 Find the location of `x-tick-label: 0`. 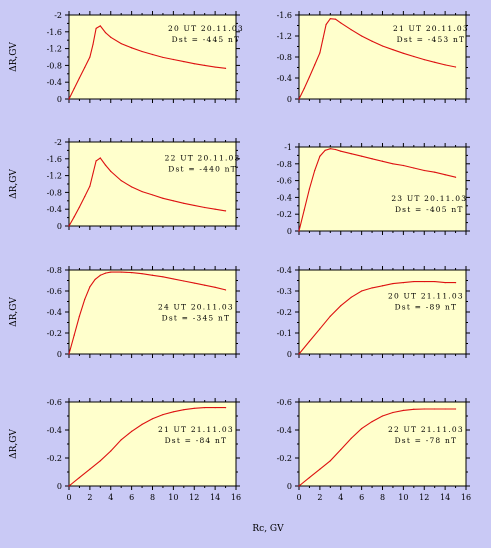

x-tick-label: 0 is located at coordinates (298, 497).